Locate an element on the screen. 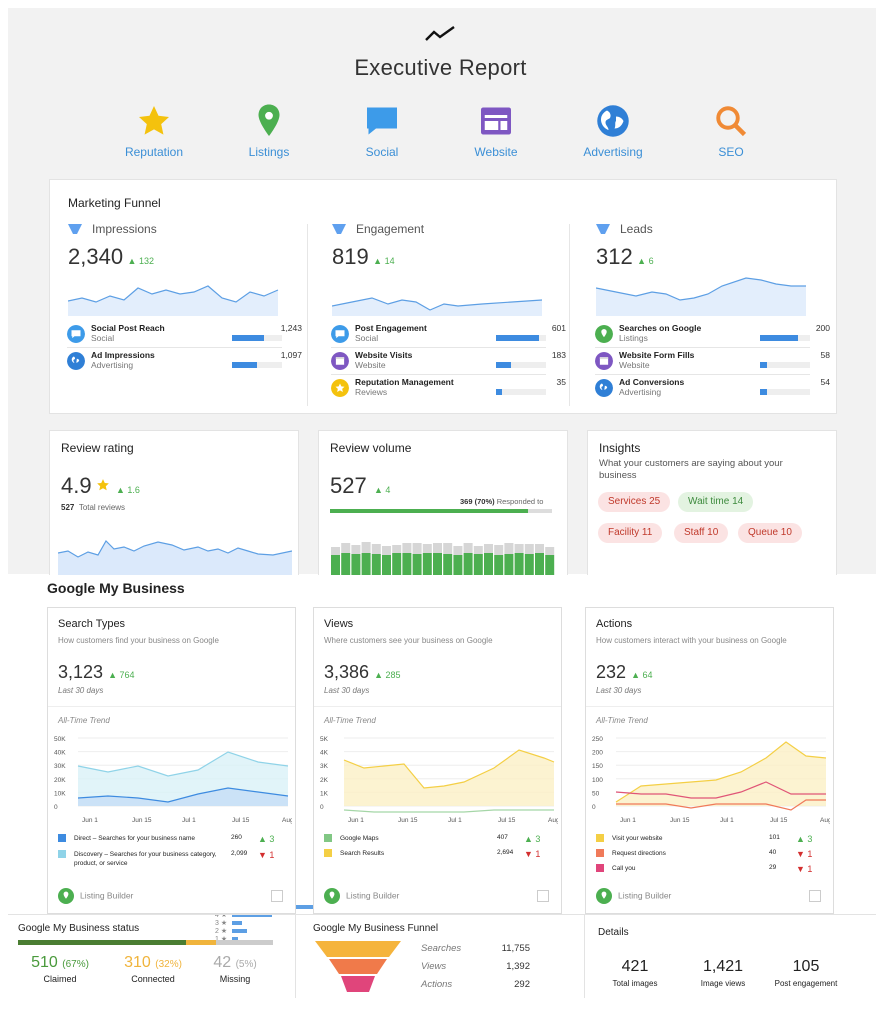 This screenshot has width=881, height=1024. funnel-segment-searches is located at coordinates (358, 949).